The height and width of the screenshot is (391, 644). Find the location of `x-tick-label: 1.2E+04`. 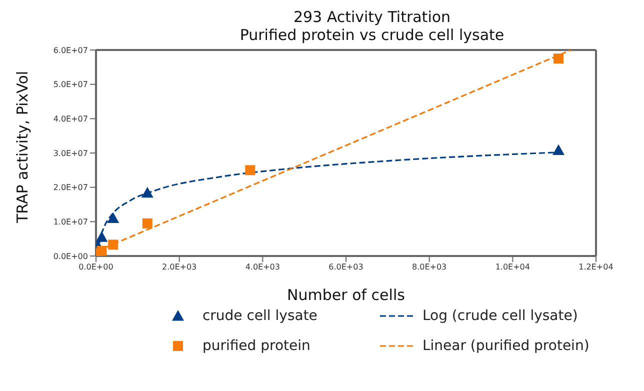

x-tick-label: 1.2E+04 is located at coordinates (596, 267).